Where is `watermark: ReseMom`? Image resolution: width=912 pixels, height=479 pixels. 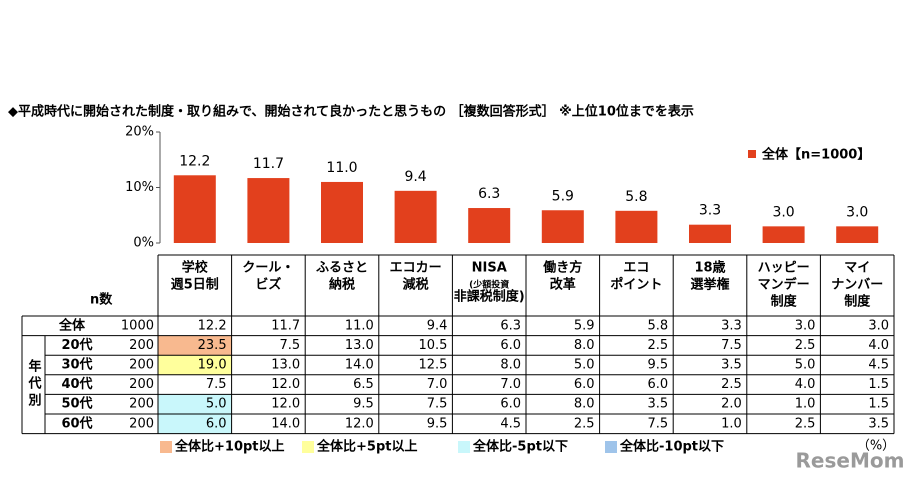
watermark: ReseMom is located at coordinates (850, 461).